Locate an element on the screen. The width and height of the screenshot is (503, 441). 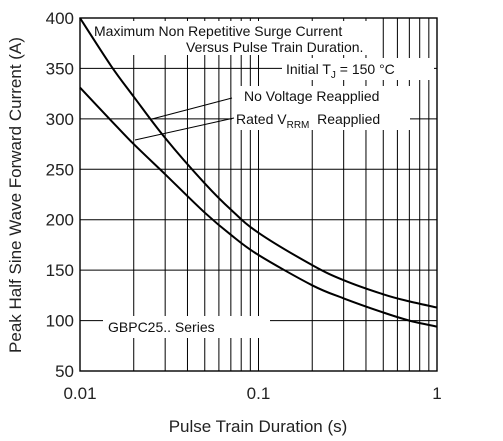
leader-line-rated-vrrm is located at coordinates (184, 129).